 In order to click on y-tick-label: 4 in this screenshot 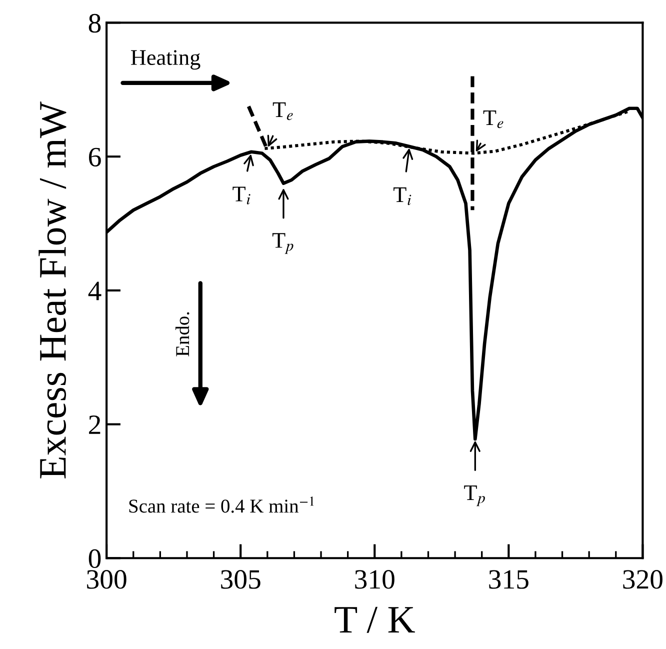, I will do `click(95, 291)`.